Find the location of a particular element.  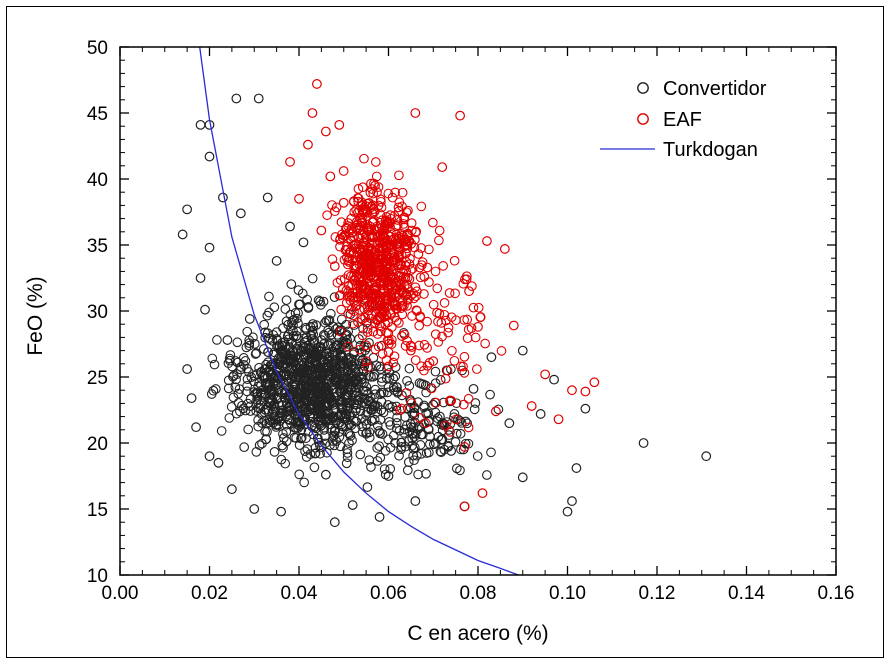

y-tick-label: 20 is located at coordinates (97, 444).